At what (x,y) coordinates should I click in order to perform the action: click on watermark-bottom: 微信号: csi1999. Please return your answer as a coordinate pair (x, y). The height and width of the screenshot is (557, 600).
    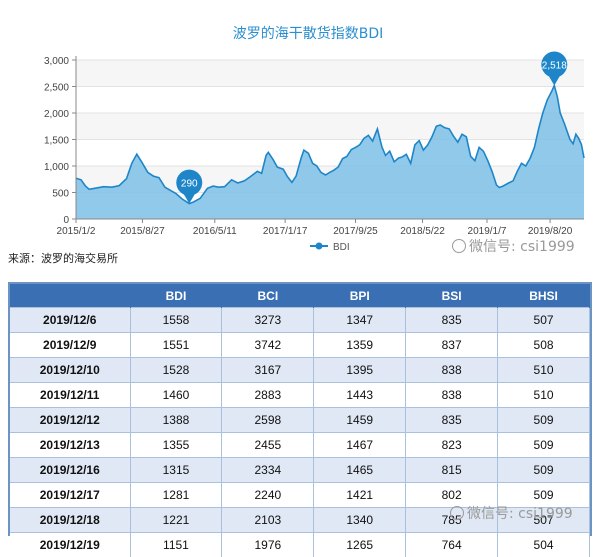
    Looking at the image, I should click on (511, 513).